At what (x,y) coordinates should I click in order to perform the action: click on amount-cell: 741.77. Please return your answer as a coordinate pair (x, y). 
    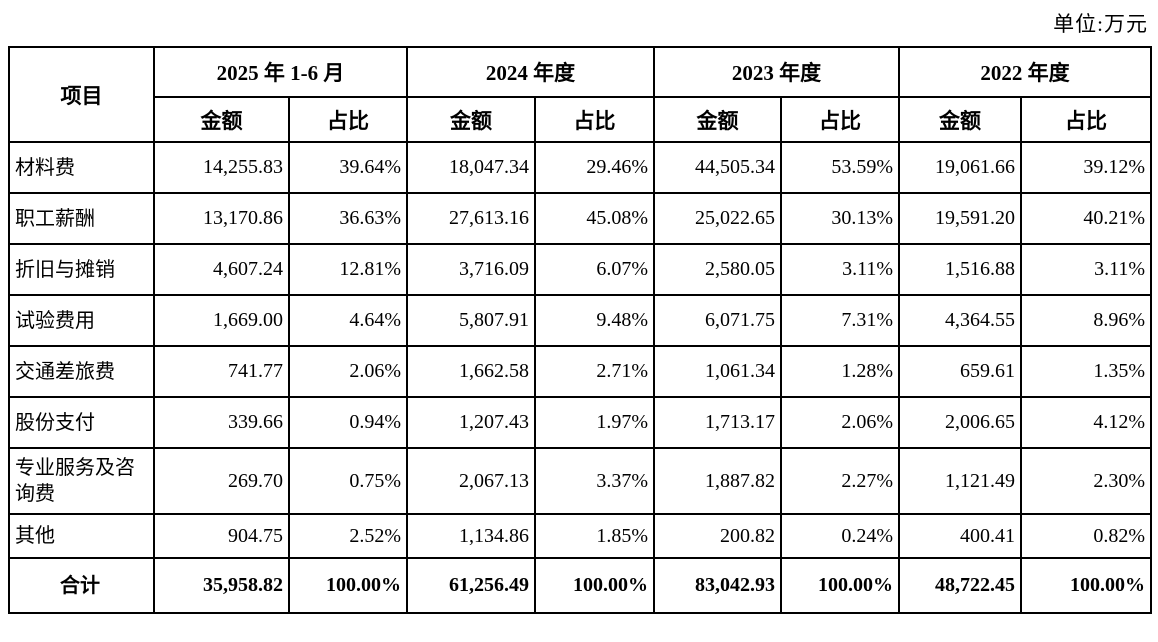
    Looking at the image, I should click on (221, 371).